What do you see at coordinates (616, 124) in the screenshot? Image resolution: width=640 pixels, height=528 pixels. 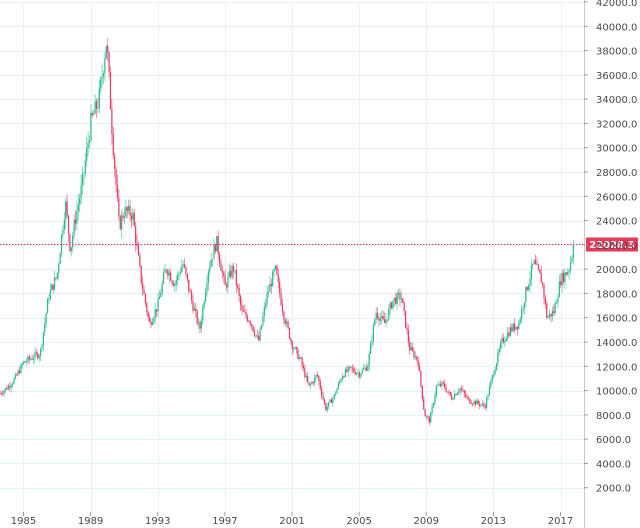 I see `y-tick-label: 32000.0` at bounding box center [616, 124].